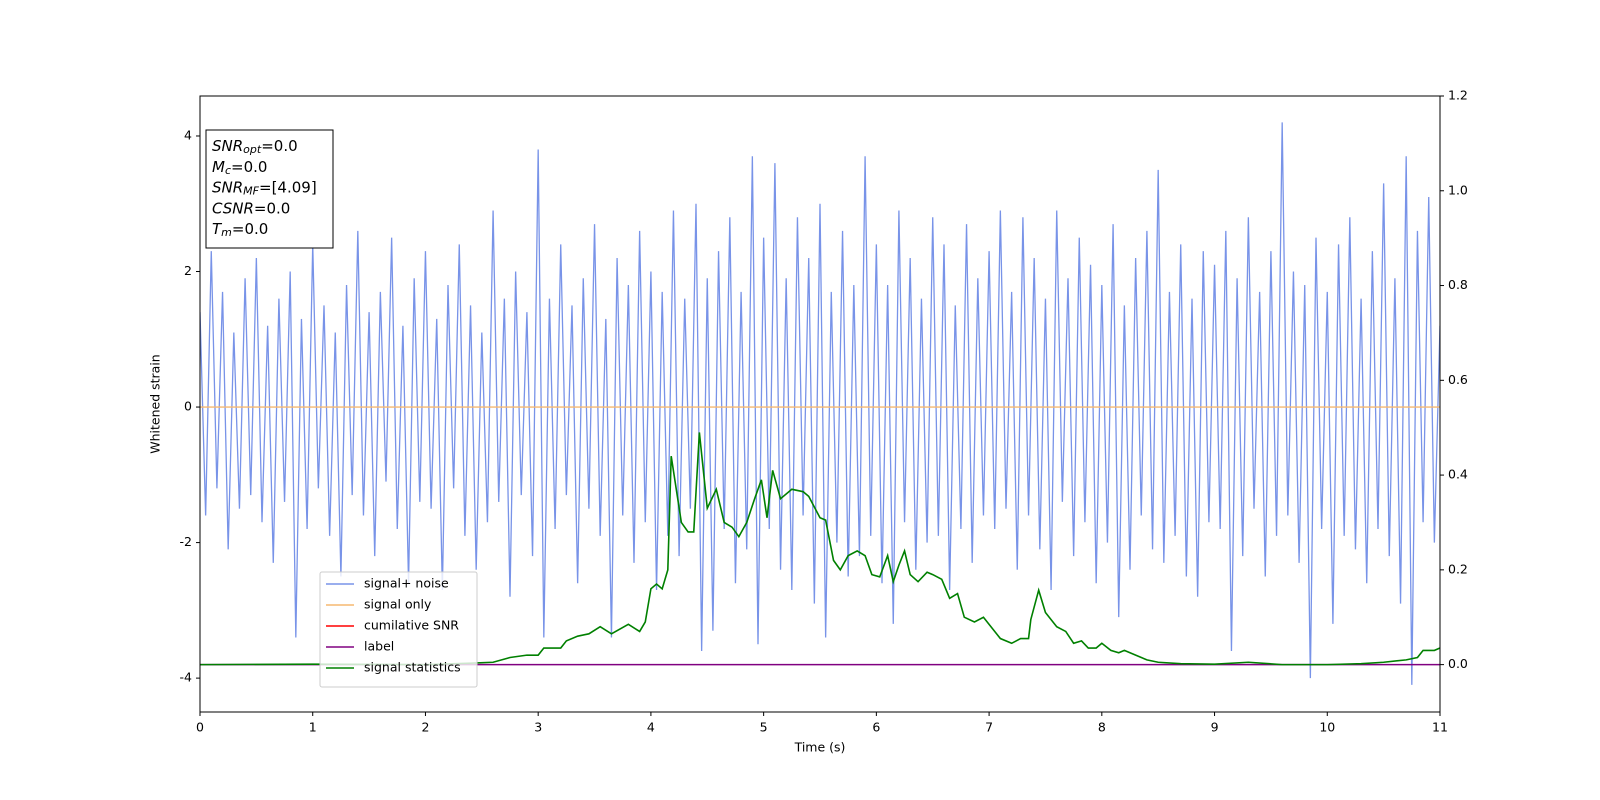 This screenshot has height=800, width=1600. Describe the element at coordinates (1102, 727) in the screenshot. I see `x-tick-label: 8` at that location.